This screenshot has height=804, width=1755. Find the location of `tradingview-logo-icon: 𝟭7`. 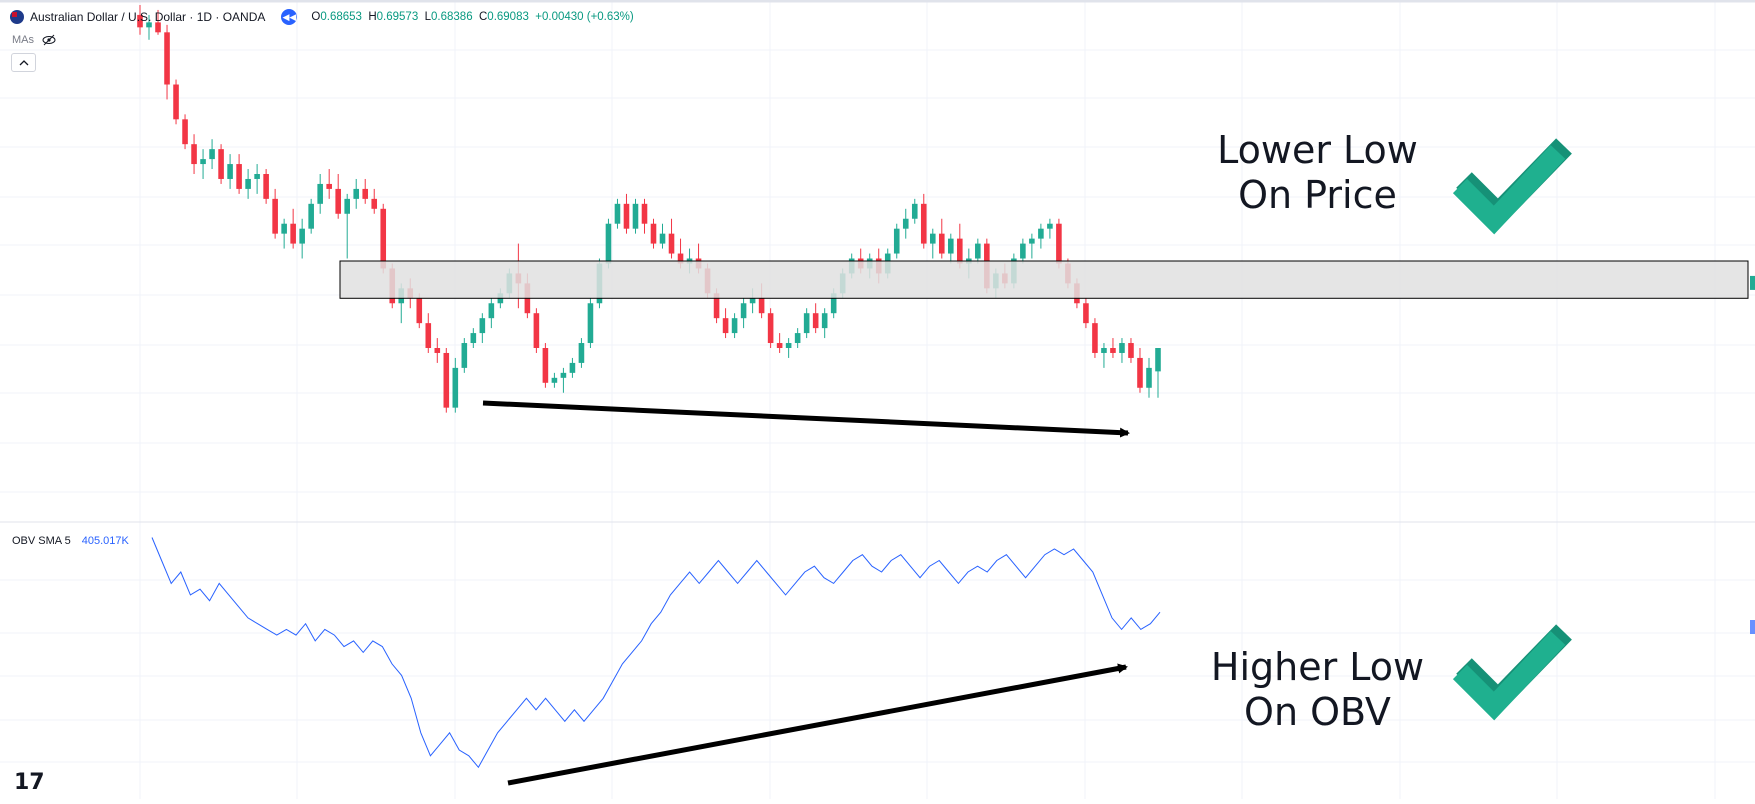

tradingview-logo-icon: 𝟭7 is located at coordinates (29, 782).